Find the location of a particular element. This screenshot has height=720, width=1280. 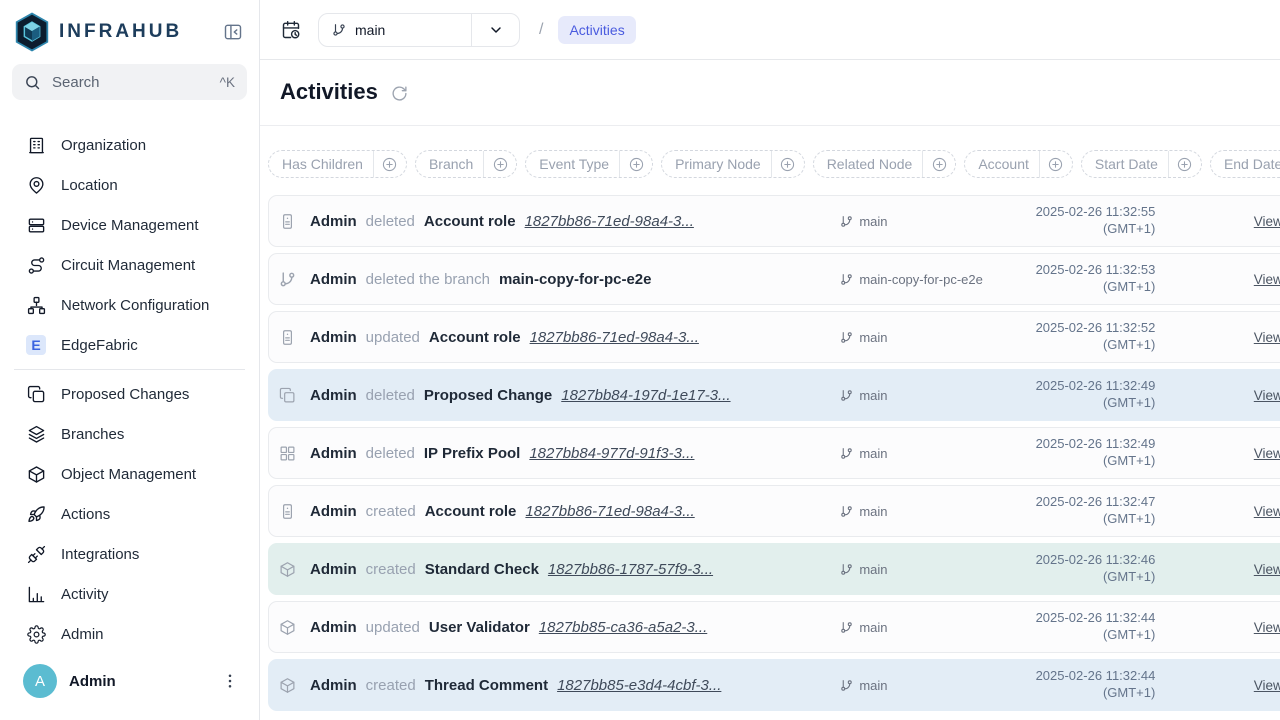

copy-icon is located at coordinates (36, 394).